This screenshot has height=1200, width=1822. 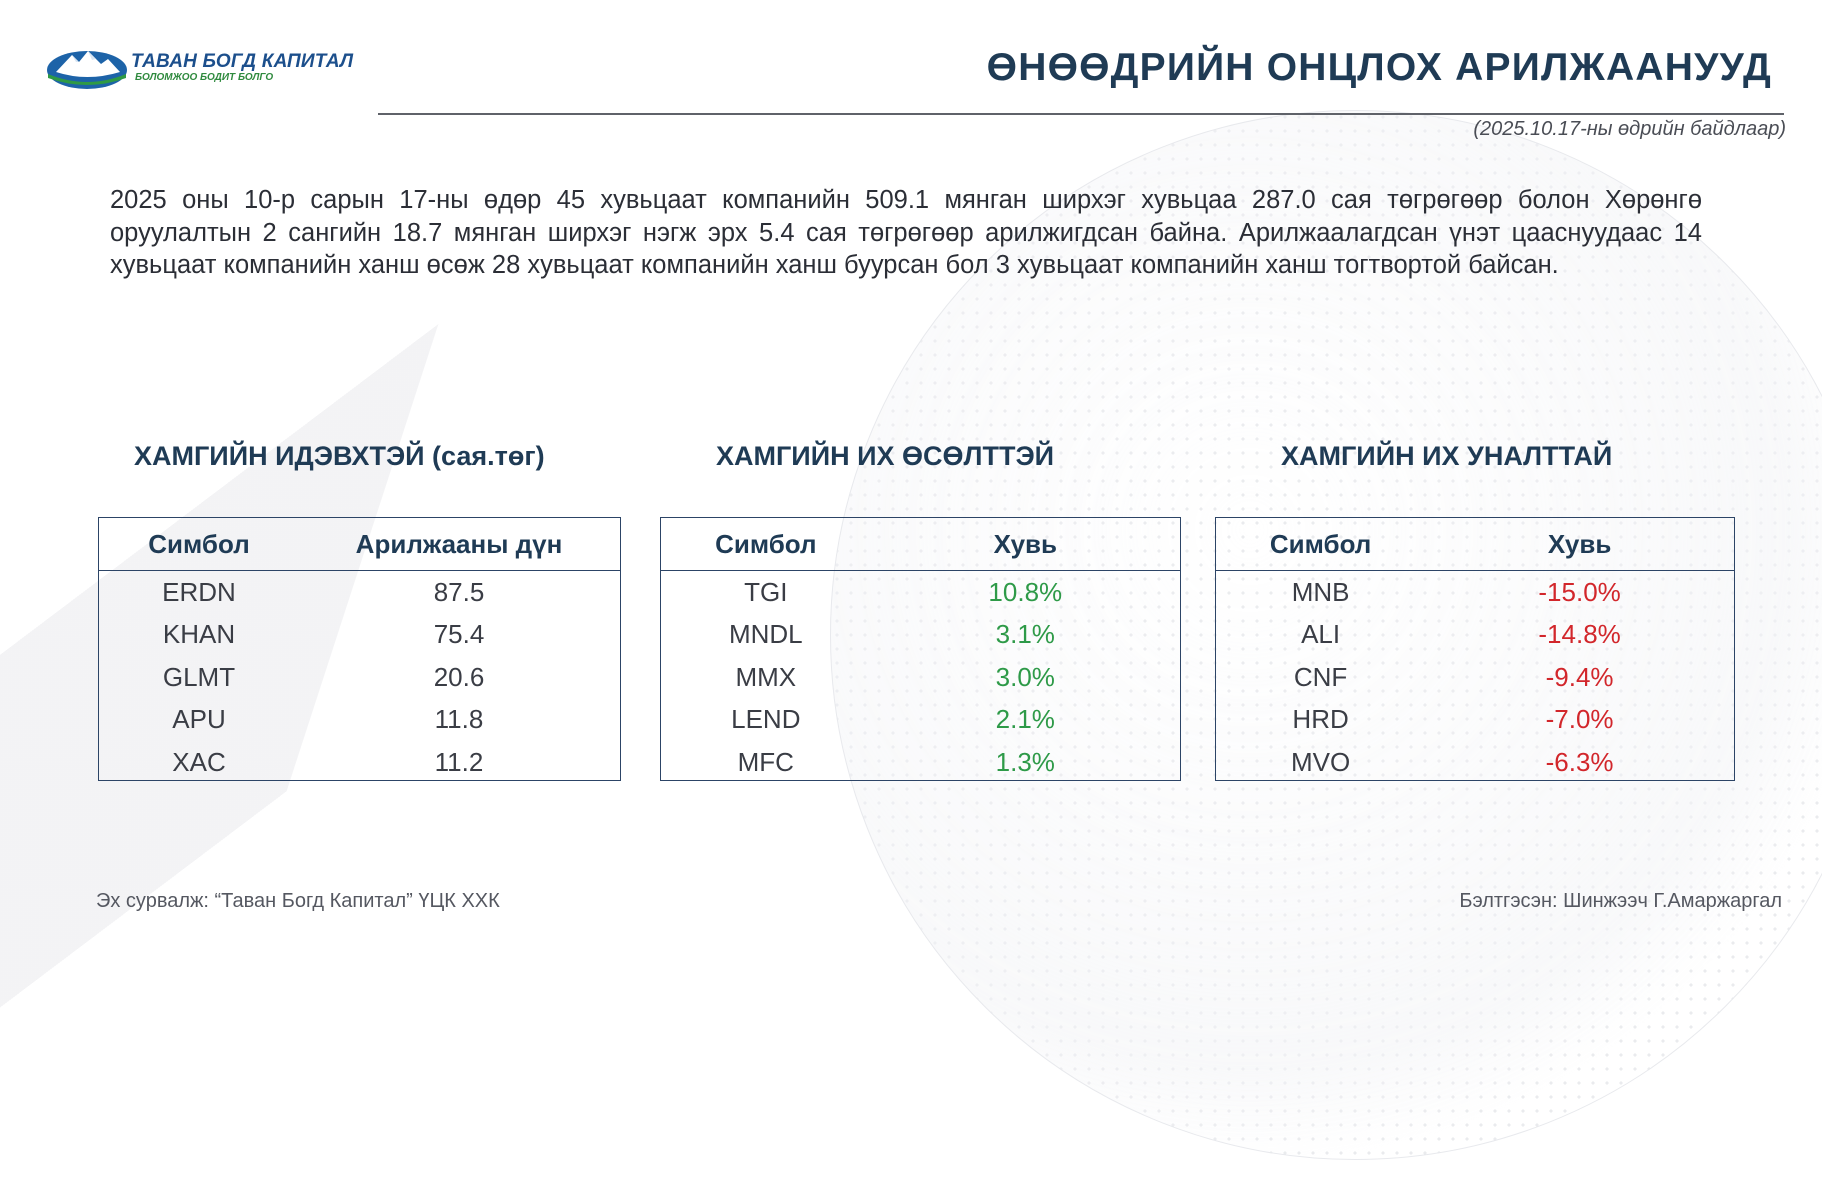 I want to click on value-cell: 87.5, so click(x=459, y=591).